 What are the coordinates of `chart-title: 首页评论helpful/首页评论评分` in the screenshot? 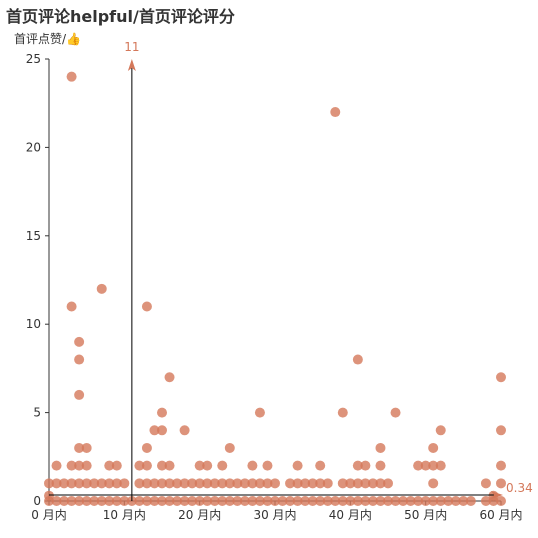 It's located at (120, 16).